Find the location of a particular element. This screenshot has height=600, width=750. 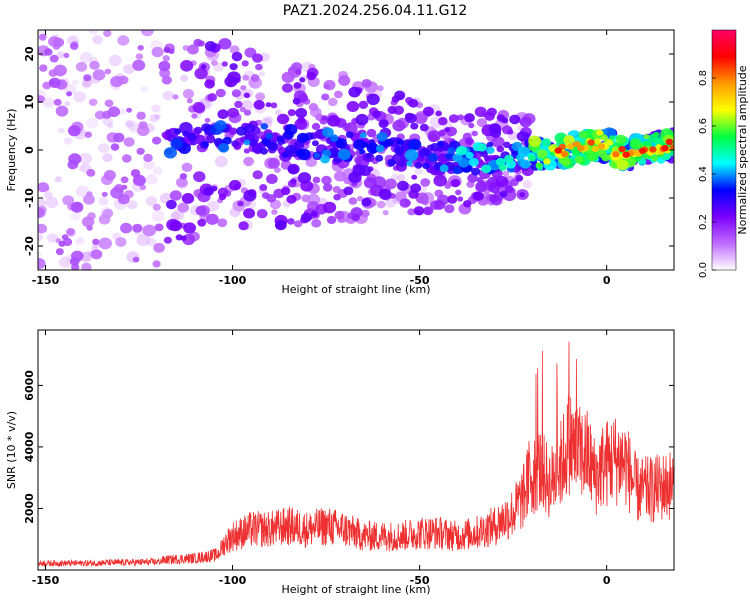

x-tick-label: -100 is located at coordinates (233, 580).